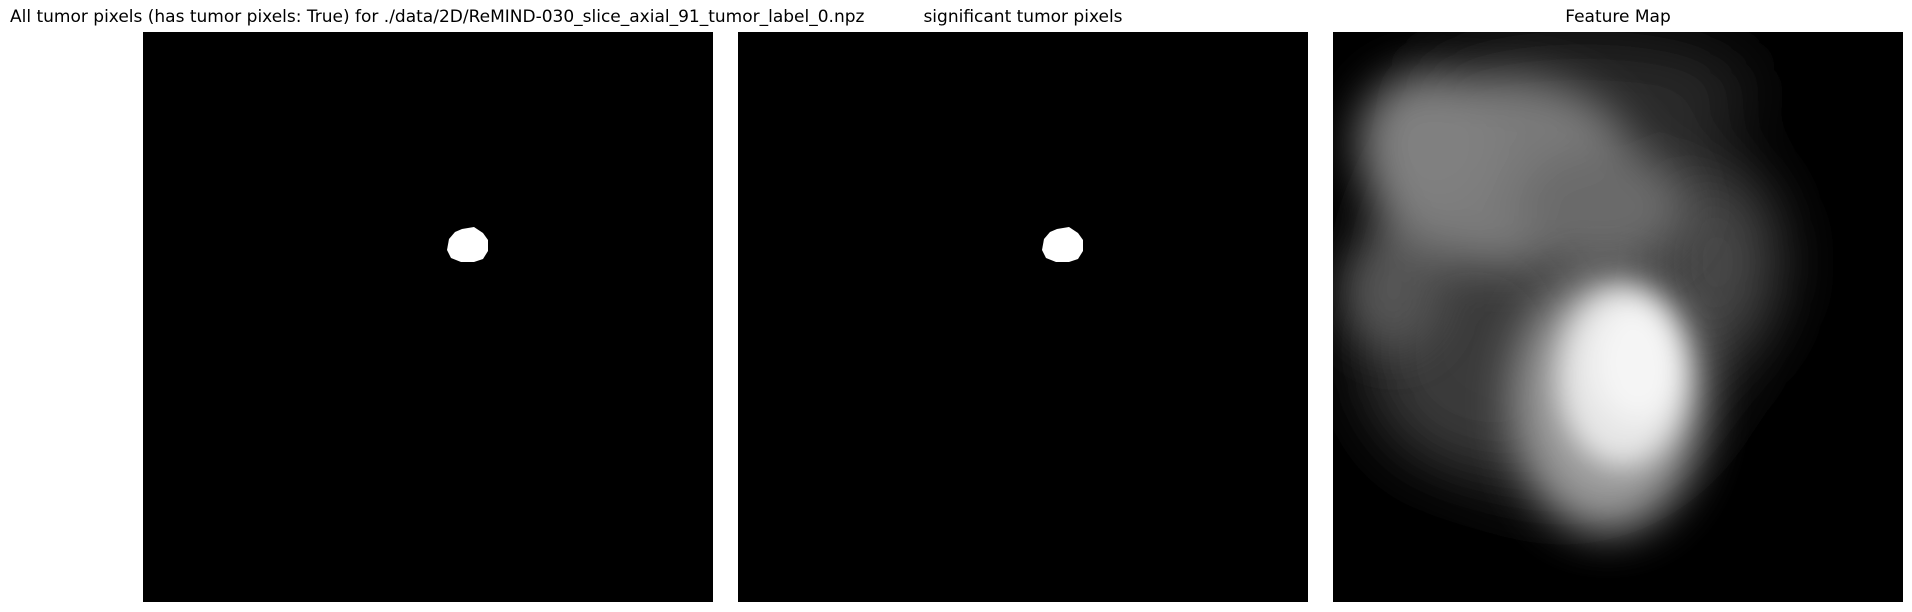 Image resolution: width=1912 pixels, height=612 pixels. Describe the element at coordinates (1618, 17) in the screenshot. I see `panel-title-feature-map: Feature Map` at that location.